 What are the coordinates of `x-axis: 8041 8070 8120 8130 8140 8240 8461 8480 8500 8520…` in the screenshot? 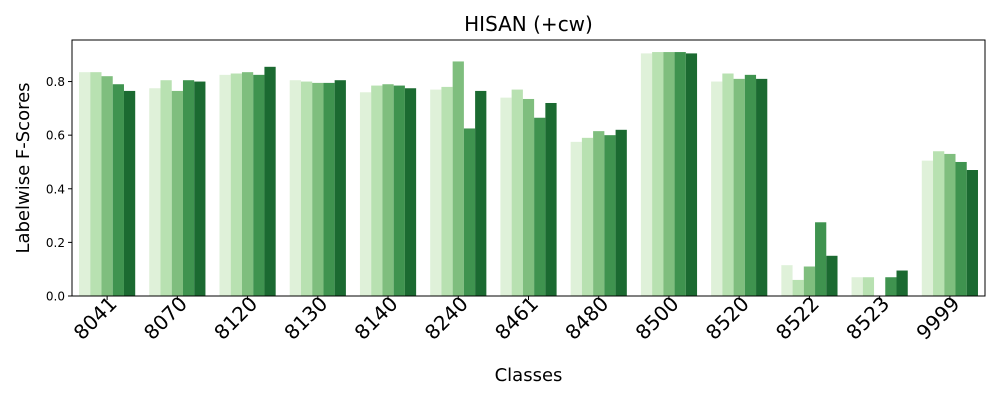 It's located at (517, 318).